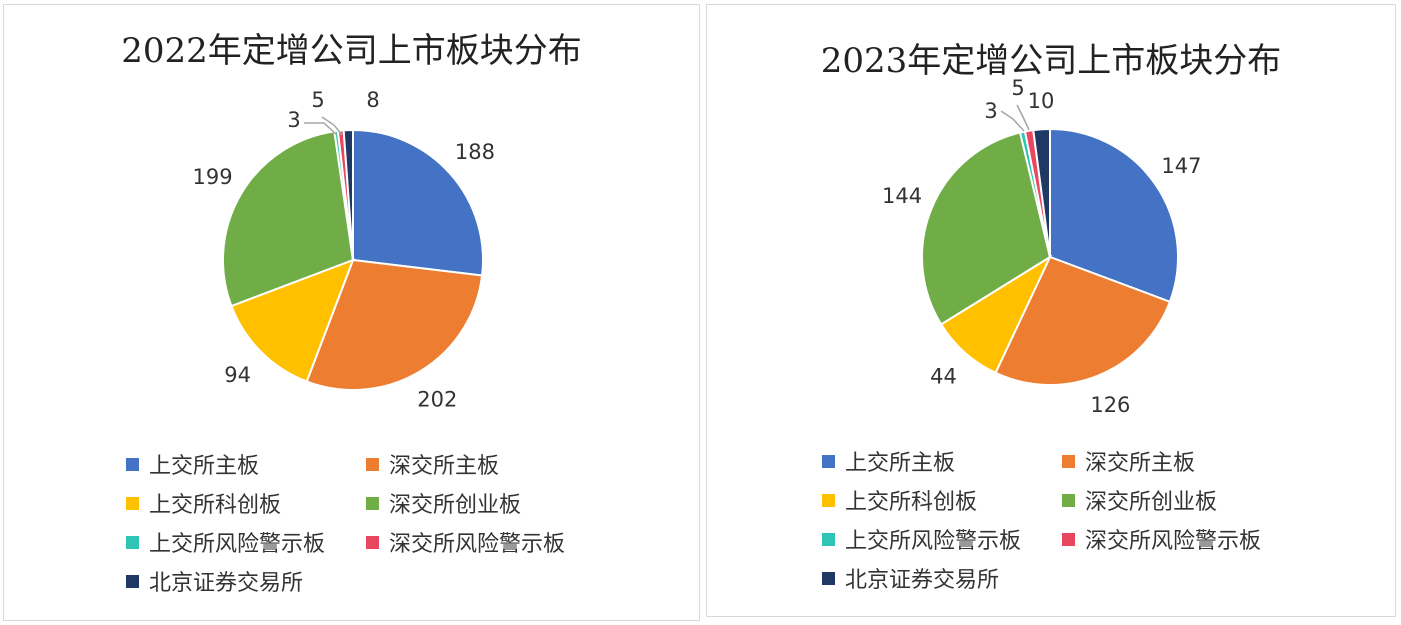 The height and width of the screenshot is (625, 1401). What do you see at coordinates (237, 375) in the screenshot?
I see `data-label: 94` at bounding box center [237, 375].